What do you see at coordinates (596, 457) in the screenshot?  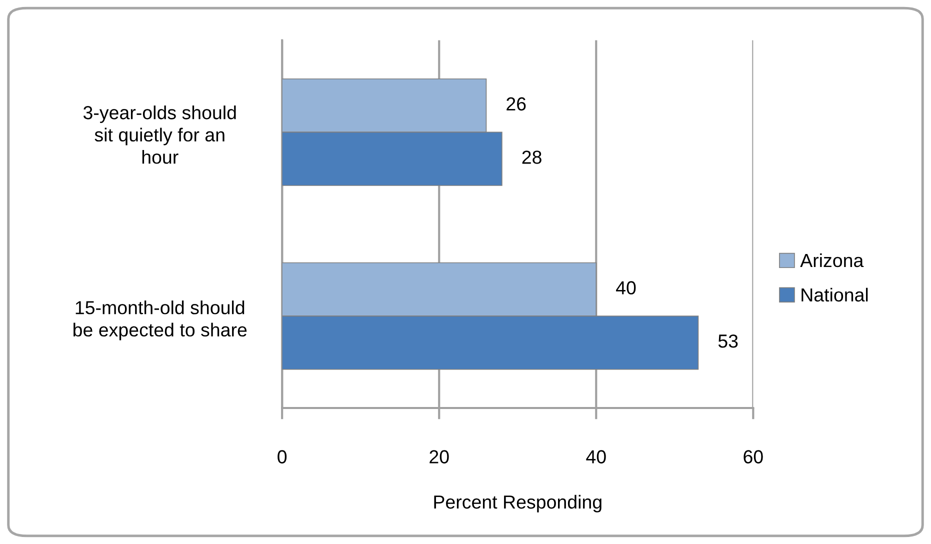 I see `x-tick-label: 40` at bounding box center [596, 457].